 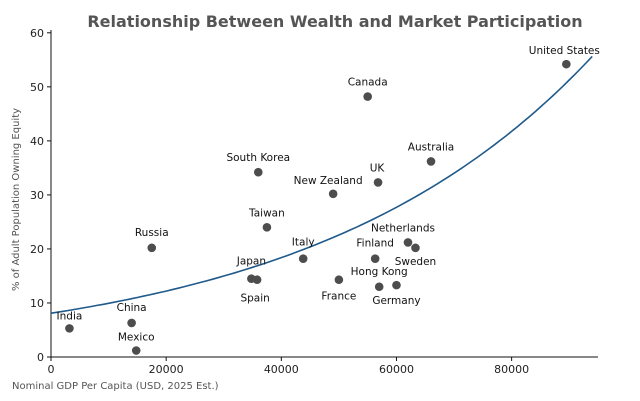 I want to click on x-tick-label: 40000, so click(x=281, y=369).